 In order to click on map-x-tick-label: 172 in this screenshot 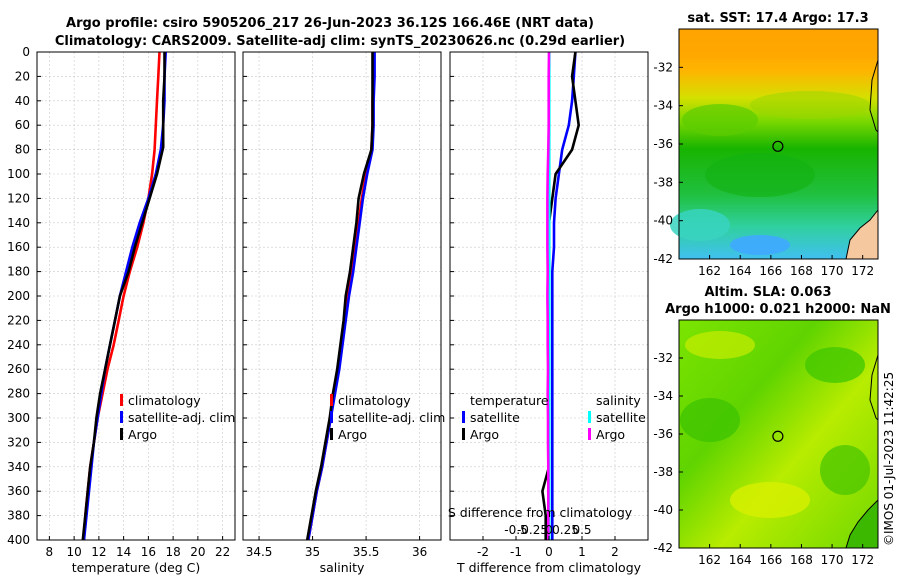, I will do `click(862, 560)`.